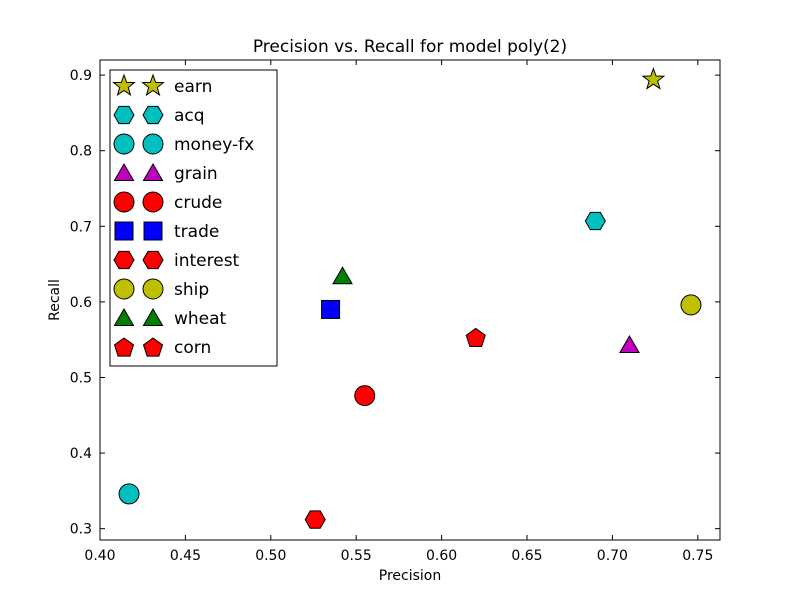 Image resolution: width=800 pixels, height=600 pixels. What do you see at coordinates (410, 47) in the screenshot?
I see `chart-title: Precision vs. Recall for model poly(2)` at bounding box center [410, 47].